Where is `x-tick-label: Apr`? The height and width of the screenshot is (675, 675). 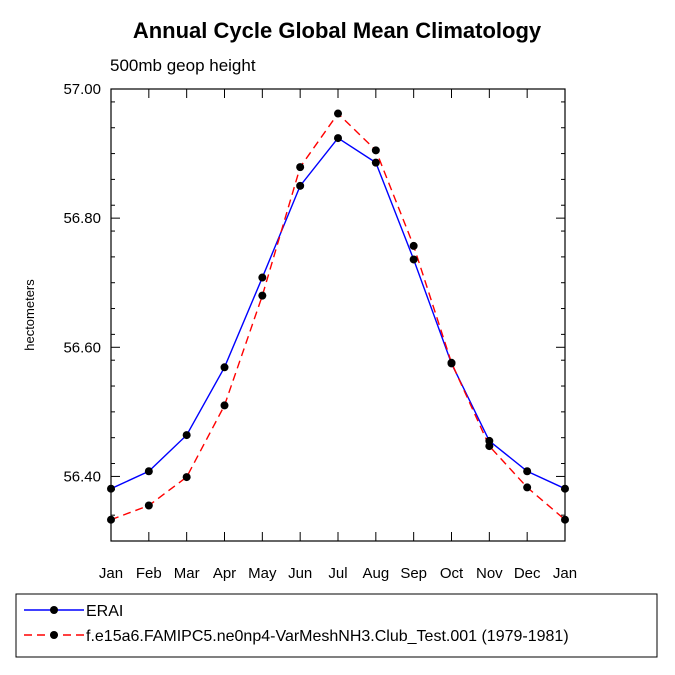 x-tick-label: Apr is located at coordinates (224, 573).